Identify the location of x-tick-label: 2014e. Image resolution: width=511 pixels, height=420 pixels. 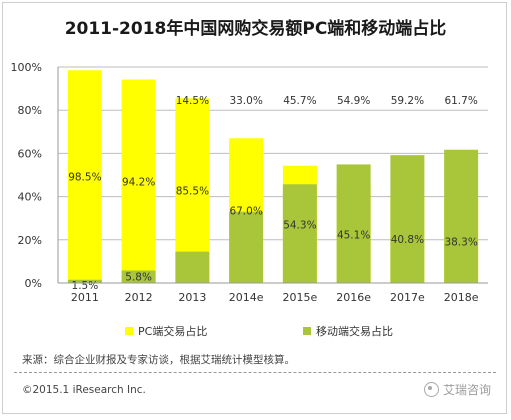
(246, 297).